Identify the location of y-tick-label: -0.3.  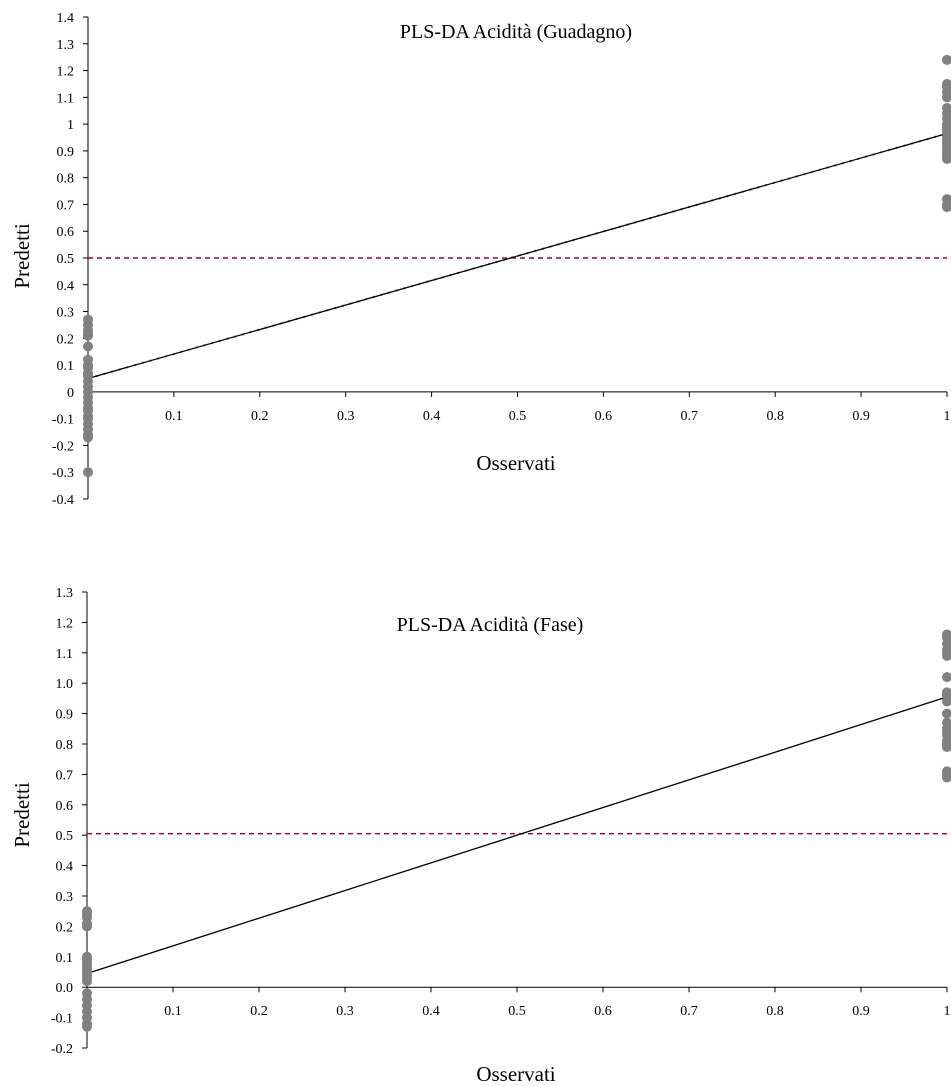
(63, 473).